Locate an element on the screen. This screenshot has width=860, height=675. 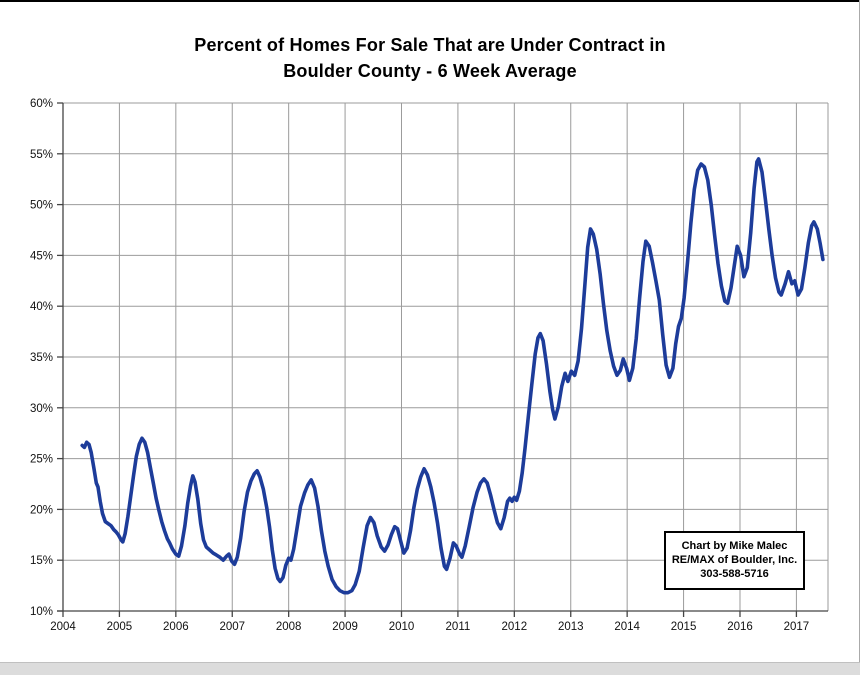
svg-text: 2008 is located at coordinates (289, 627).